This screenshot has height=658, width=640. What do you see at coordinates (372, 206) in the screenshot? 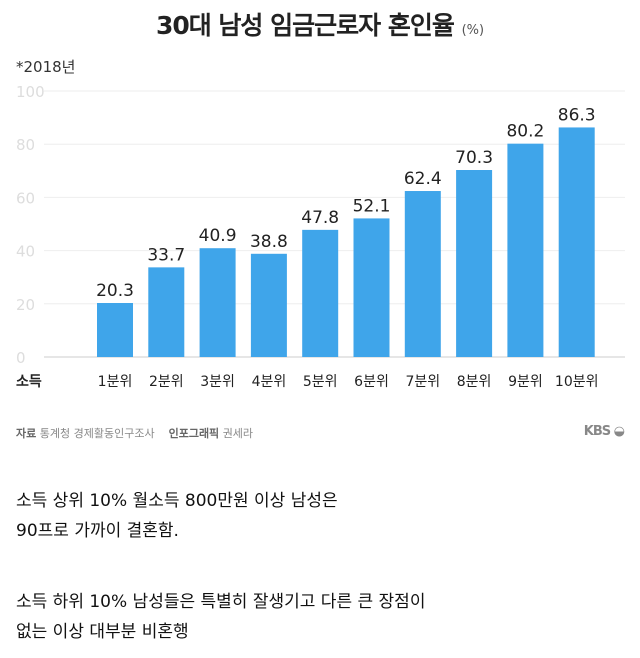
I see `data-label: 52.1` at bounding box center [372, 206].